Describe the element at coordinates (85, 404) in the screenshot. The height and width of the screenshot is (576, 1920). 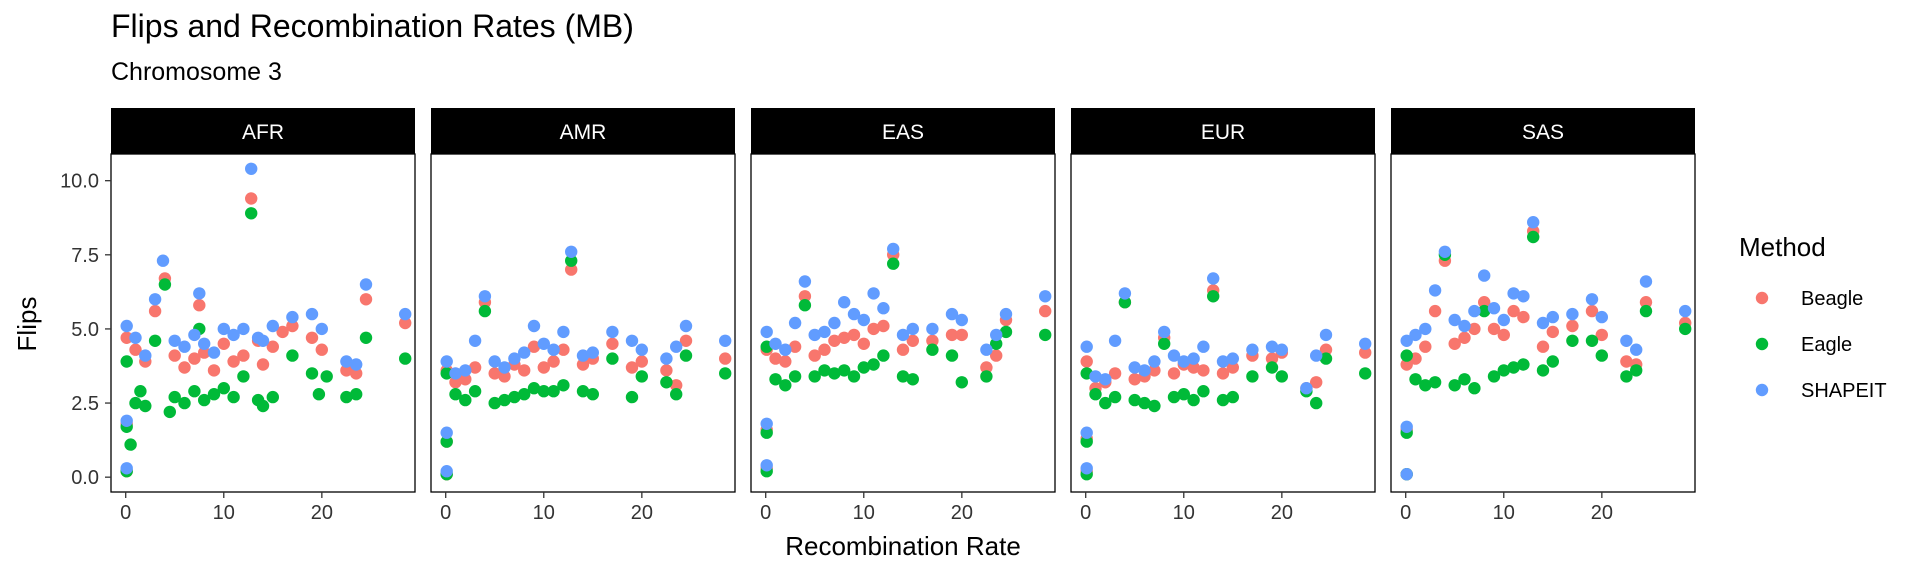
I see `y-tick-label: 2.5` at that location.